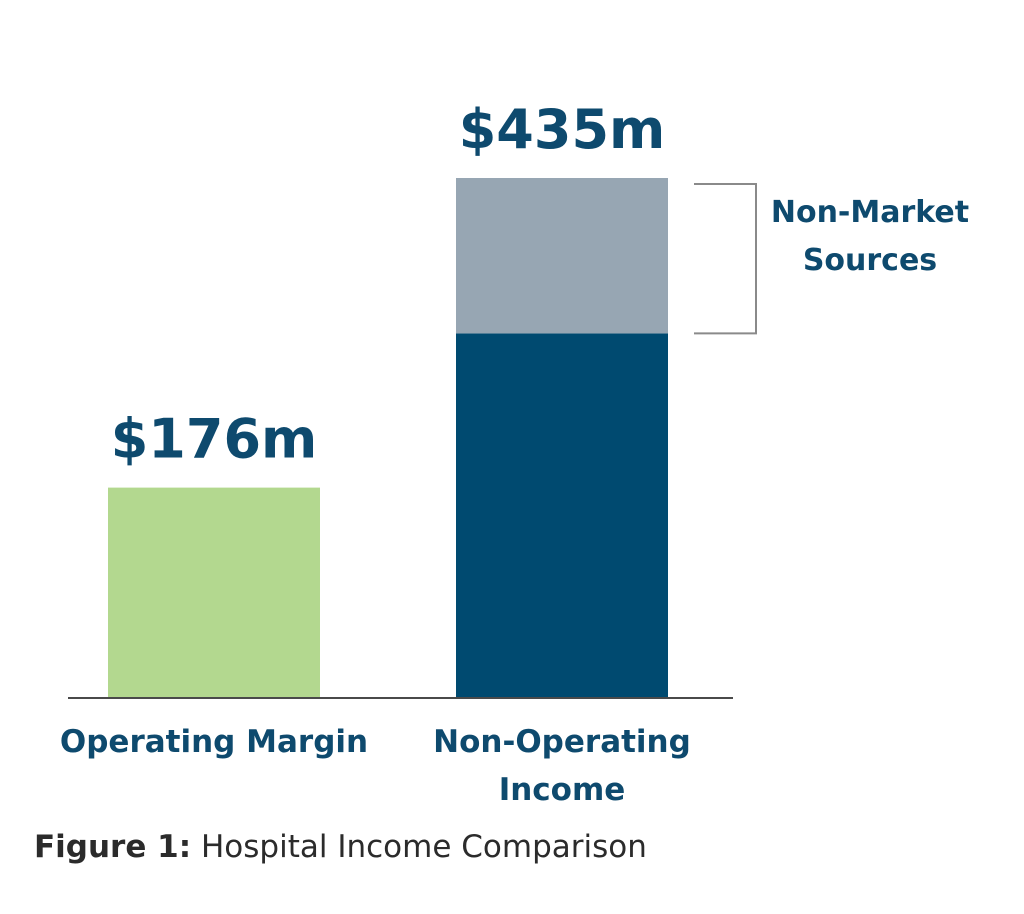 Image resolution: width=1024 pixels, height=914 pixels. Describe the element at coordinates (375, 766) in the screenshot. I see `category-label-group: Operating Margin Non-Operating Income` at that location.